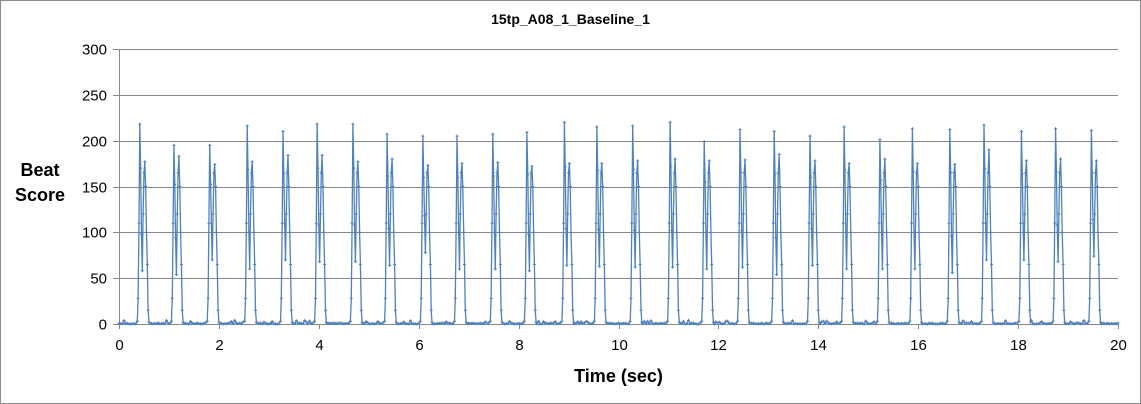  What do you see at coordinates (619, 345) in the screenshot?
I see `x-tick-label: 10` at bounding box center [619, 345].